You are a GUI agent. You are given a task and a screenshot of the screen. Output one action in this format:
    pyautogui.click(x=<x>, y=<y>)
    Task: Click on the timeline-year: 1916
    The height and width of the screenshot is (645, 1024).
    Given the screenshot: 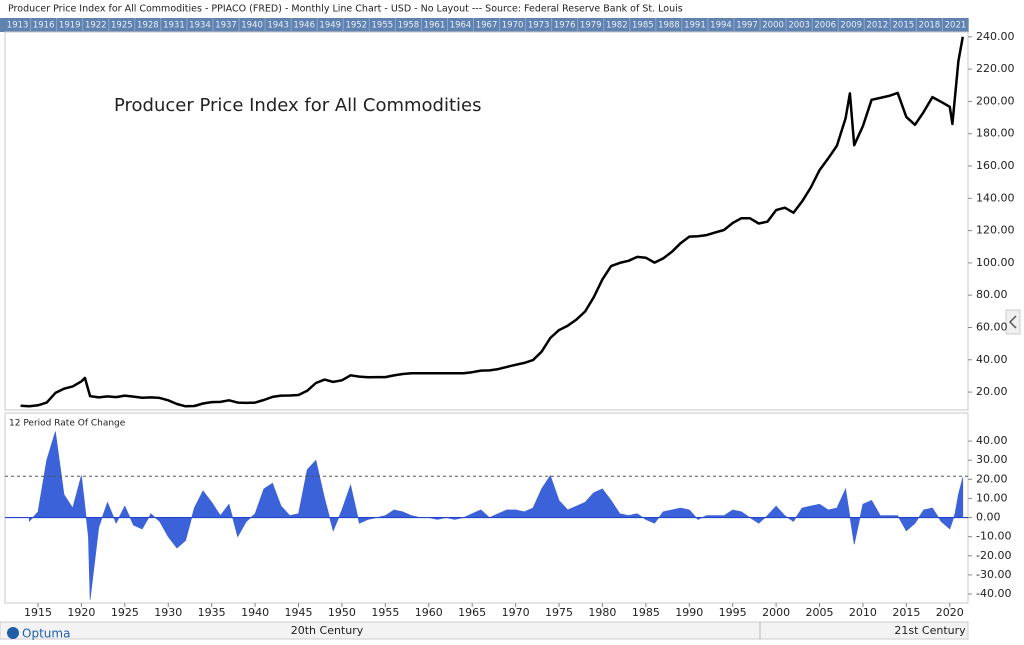 What is the action you would take?
    pyautogui.click(x=44, y=26)
    